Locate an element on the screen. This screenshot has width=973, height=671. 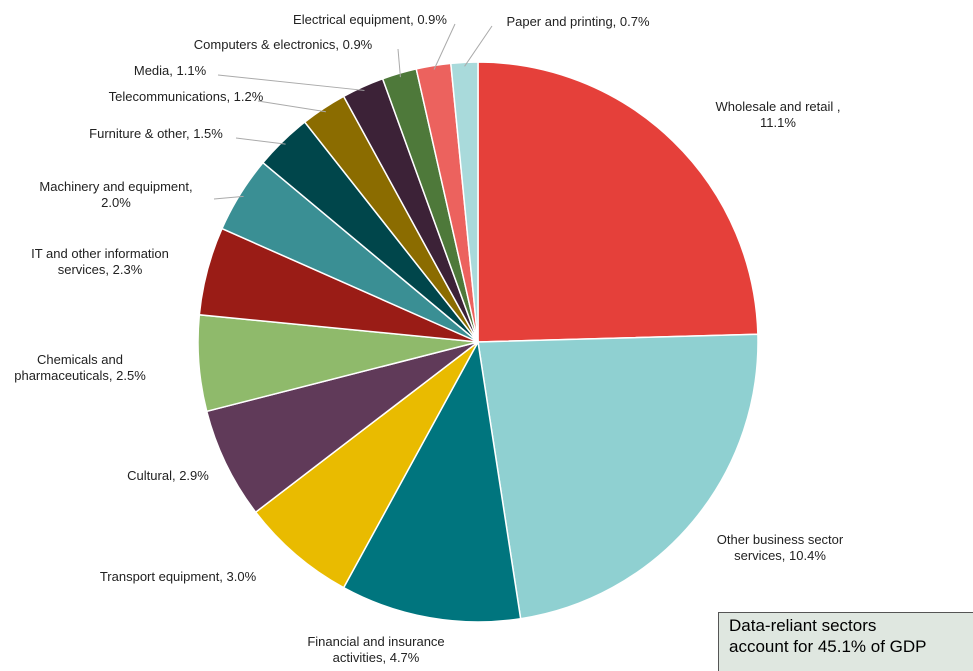
slice-label: IT and other information services, 2.3% is located at coordinates (100, 261).